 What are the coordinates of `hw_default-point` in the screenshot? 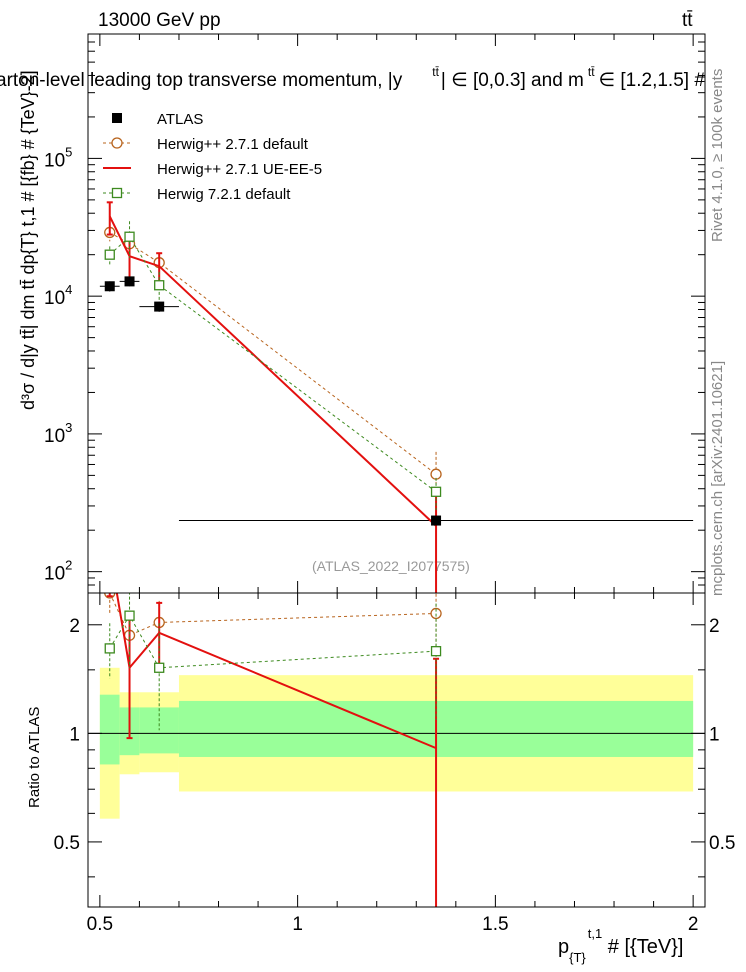 It's located at (436, 474).